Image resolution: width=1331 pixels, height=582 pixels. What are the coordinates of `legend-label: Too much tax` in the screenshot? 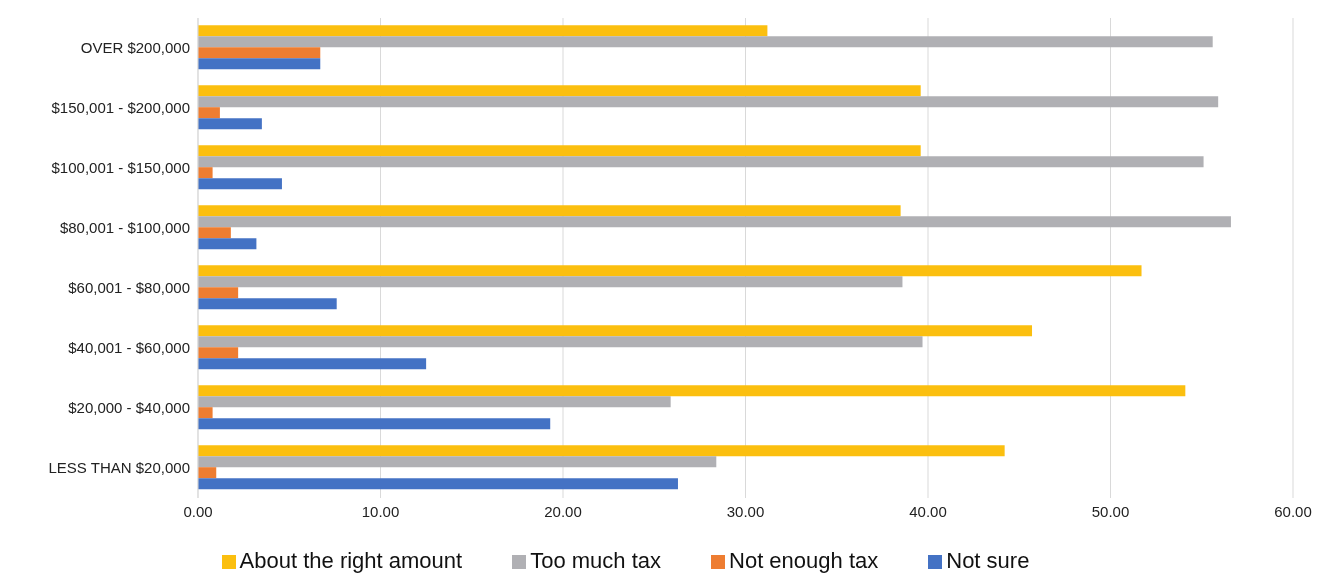 It's located at (596, 560).